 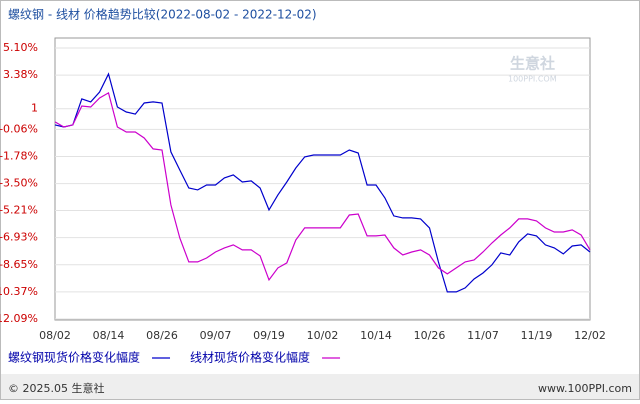 I want to click on legend-label: 线材现货价格变化幅度, so click(x=250, y=357).